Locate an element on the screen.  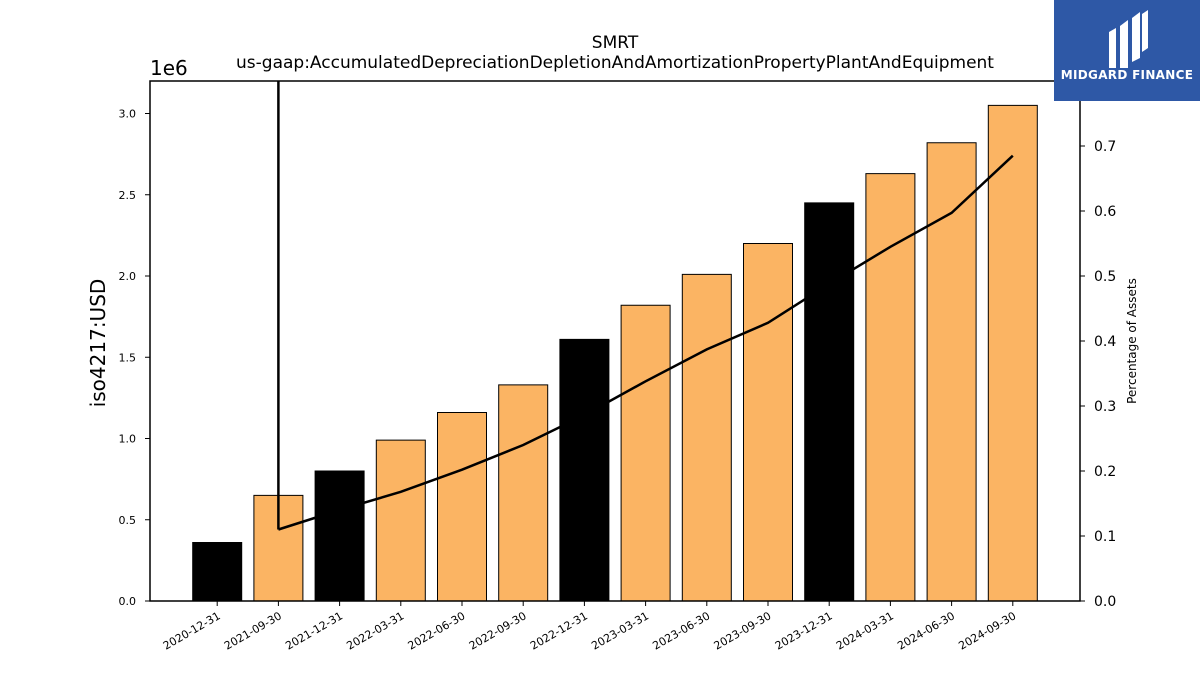
y2-tick-label: 0.4 is located at coordinates (1105, 342).